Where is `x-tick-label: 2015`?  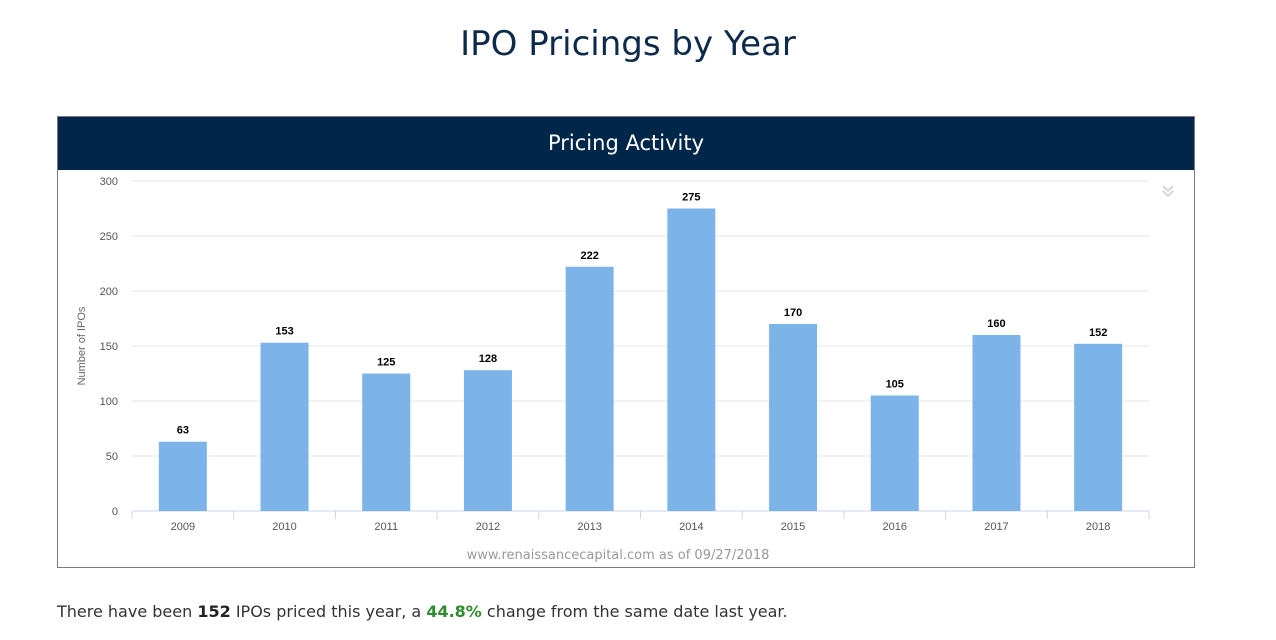
x-tick-label: 2015 is located at coordinates (793, 527).